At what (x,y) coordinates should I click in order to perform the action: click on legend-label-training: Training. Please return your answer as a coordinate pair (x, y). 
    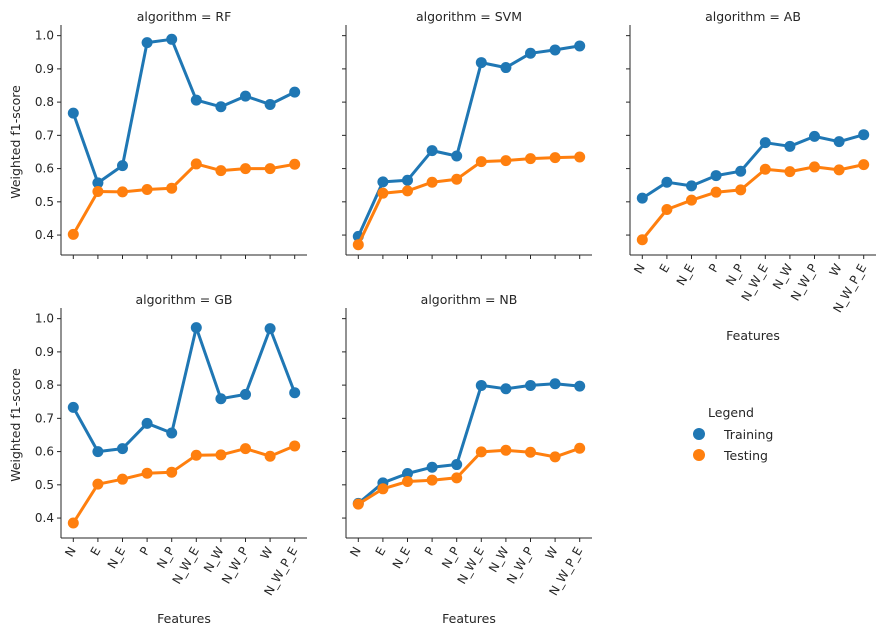
    Looking at the image, I should click on (748, 434).